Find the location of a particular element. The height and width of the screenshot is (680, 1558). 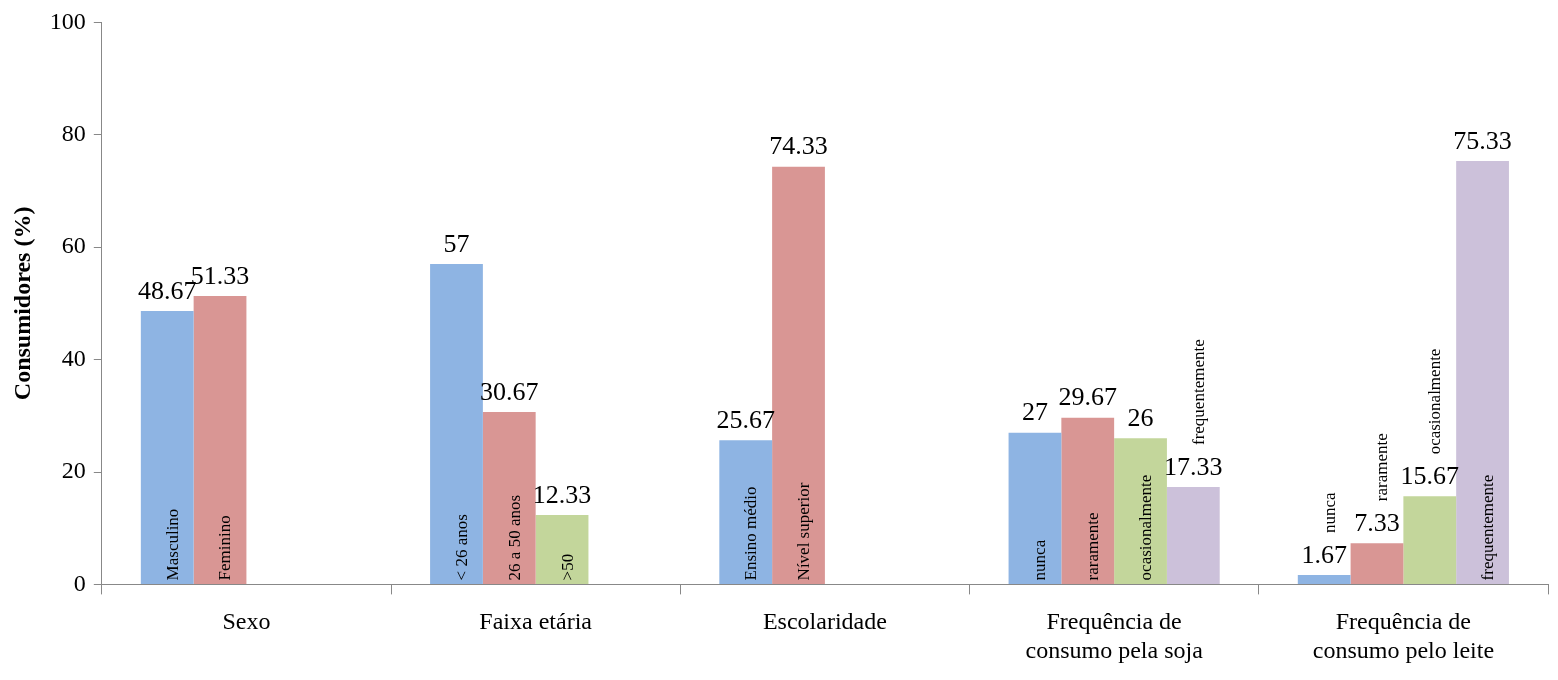

data-label: 30.67 is located at coordinates (509, 391).